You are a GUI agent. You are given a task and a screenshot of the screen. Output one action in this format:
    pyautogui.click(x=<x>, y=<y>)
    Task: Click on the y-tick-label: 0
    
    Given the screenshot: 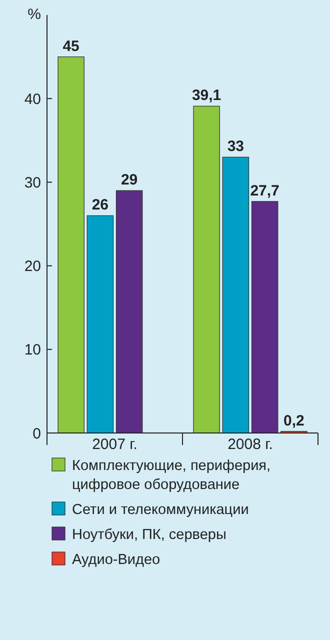 What is the action you would take?
    pyautogui.click(x=36, y=433)
    